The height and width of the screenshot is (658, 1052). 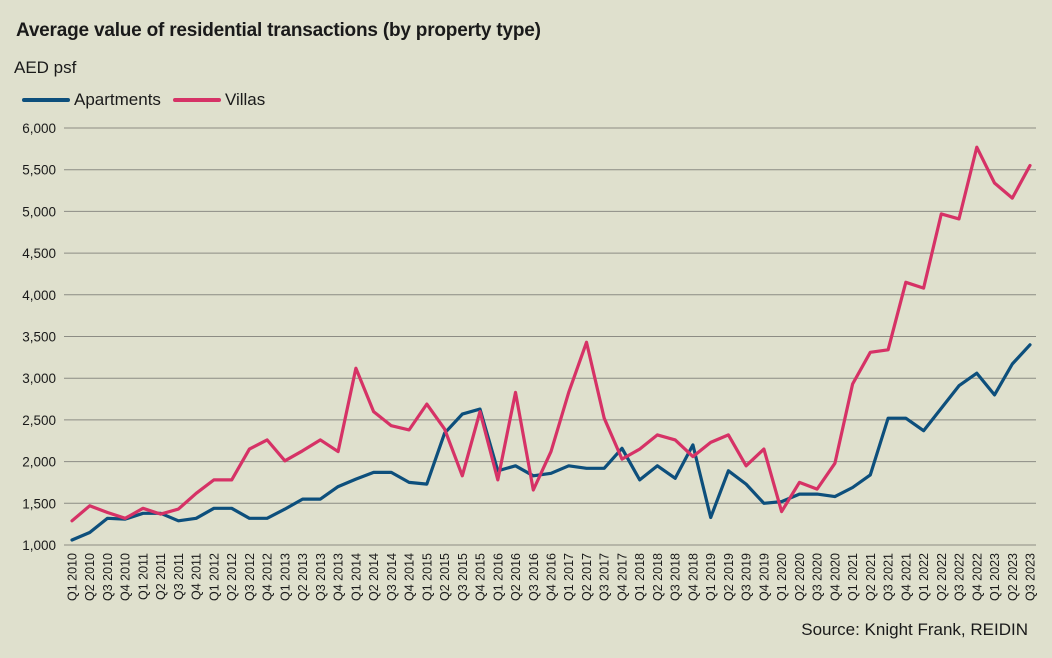 What do you see at coordinates (126, 577) in the screenshot?
I see `x-tick-label: Q4 2010` at bounding box center [126, 577].